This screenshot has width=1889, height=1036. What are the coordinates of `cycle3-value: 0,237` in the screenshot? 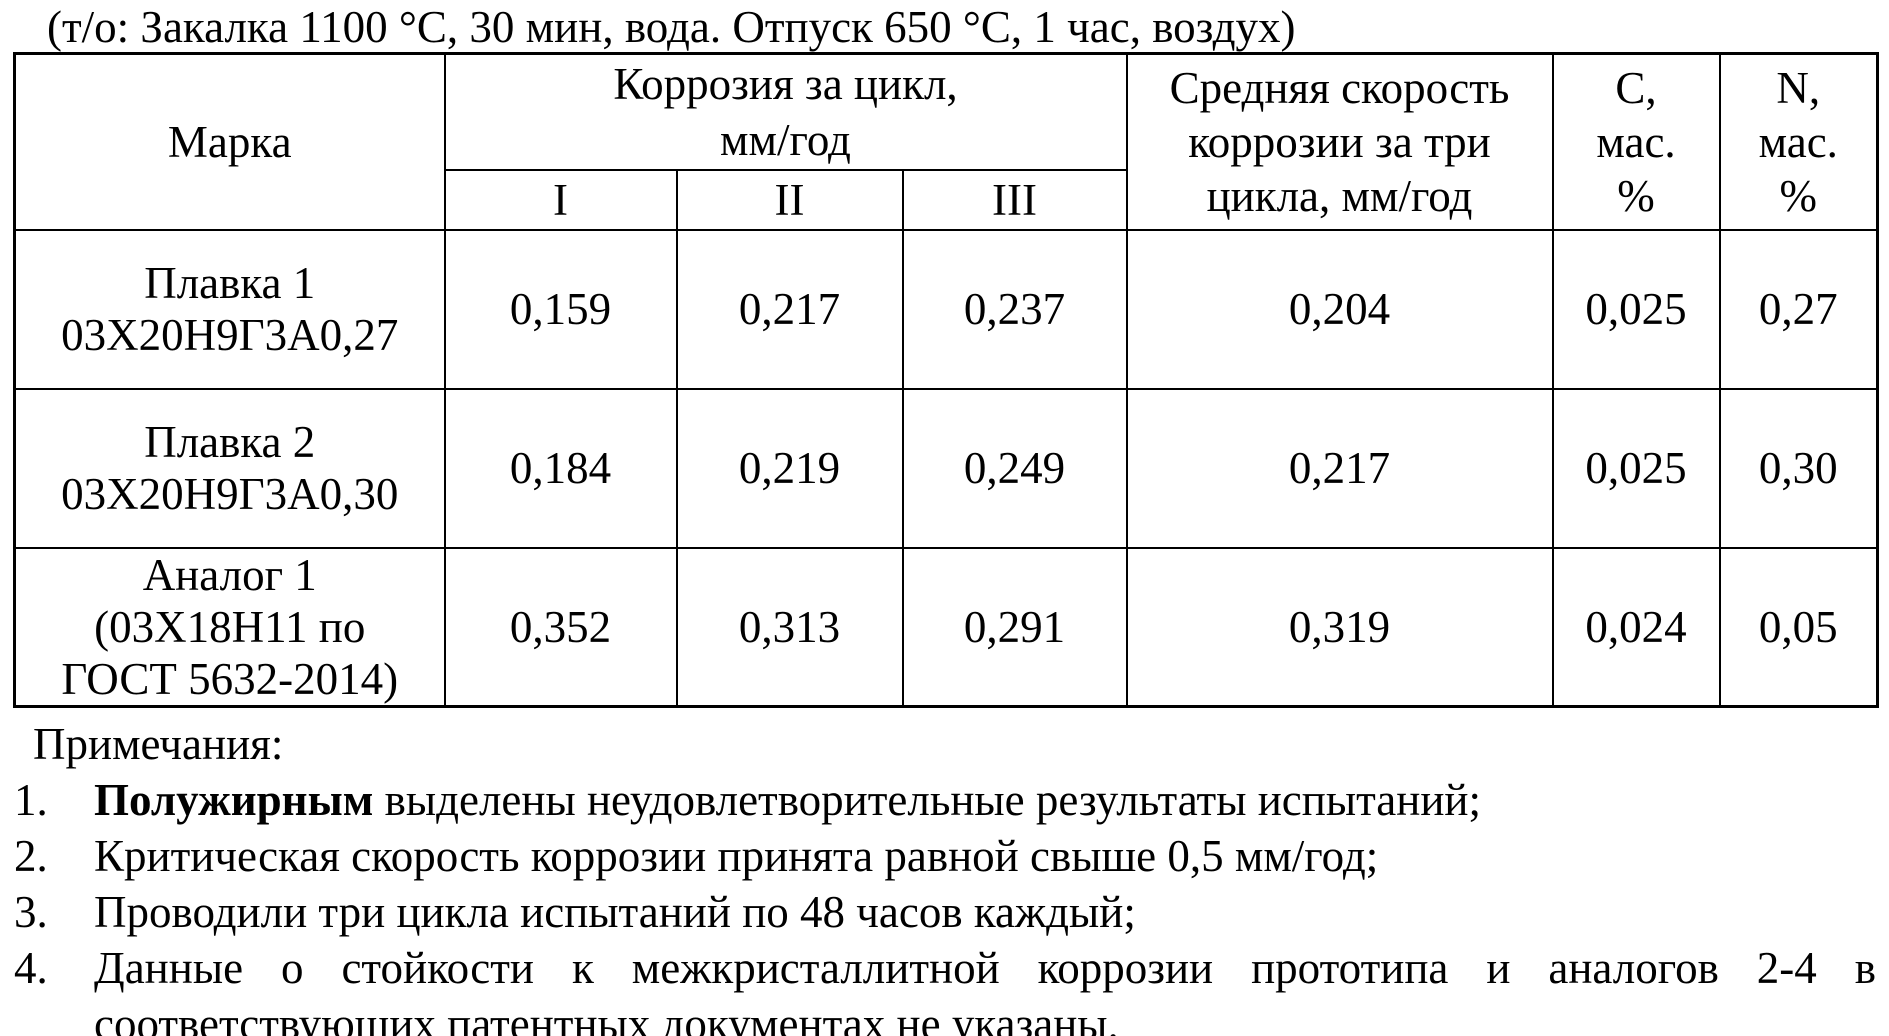 It's located at (1014, 309).